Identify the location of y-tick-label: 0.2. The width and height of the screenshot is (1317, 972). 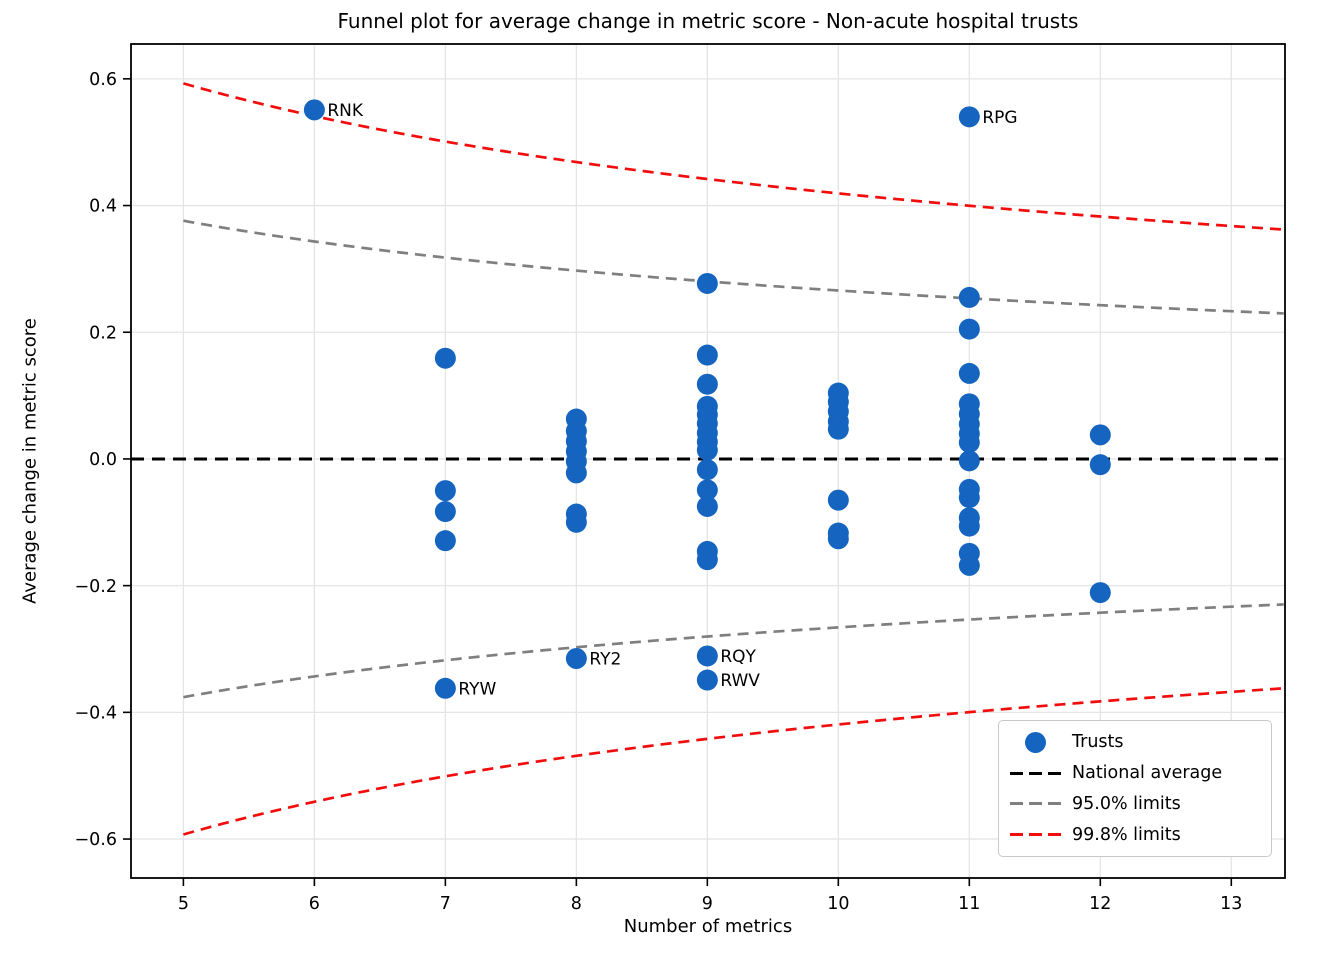
(103, 333).